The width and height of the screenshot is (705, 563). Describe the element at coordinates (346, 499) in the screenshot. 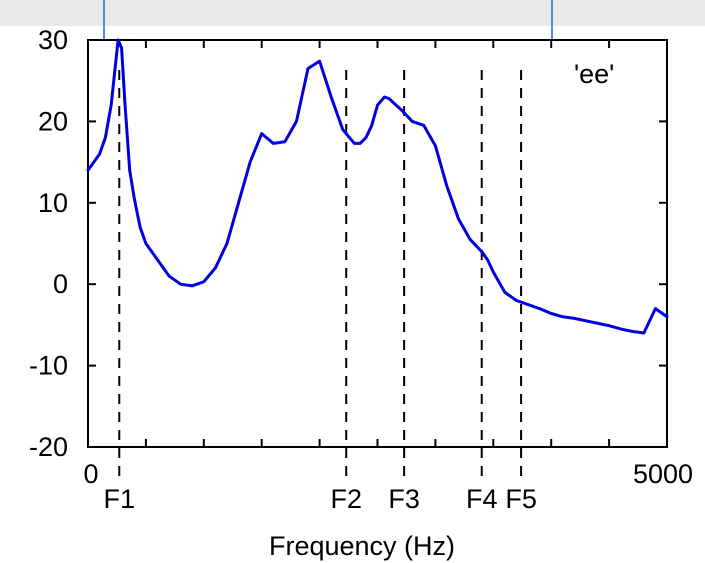

I see `formant-marker-label-f2: F2` at that location.